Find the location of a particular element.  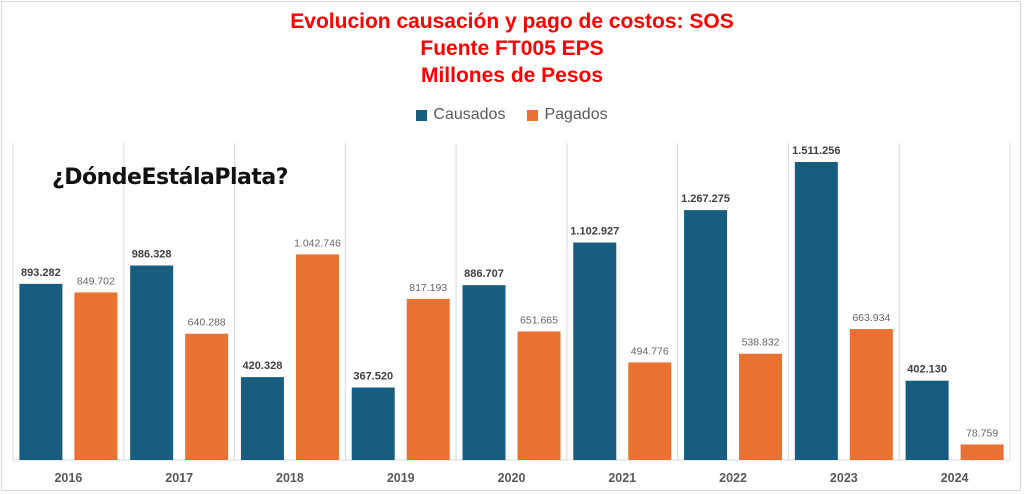

x-tick-label-2021: 2021 is located at coordinates (622, 478).